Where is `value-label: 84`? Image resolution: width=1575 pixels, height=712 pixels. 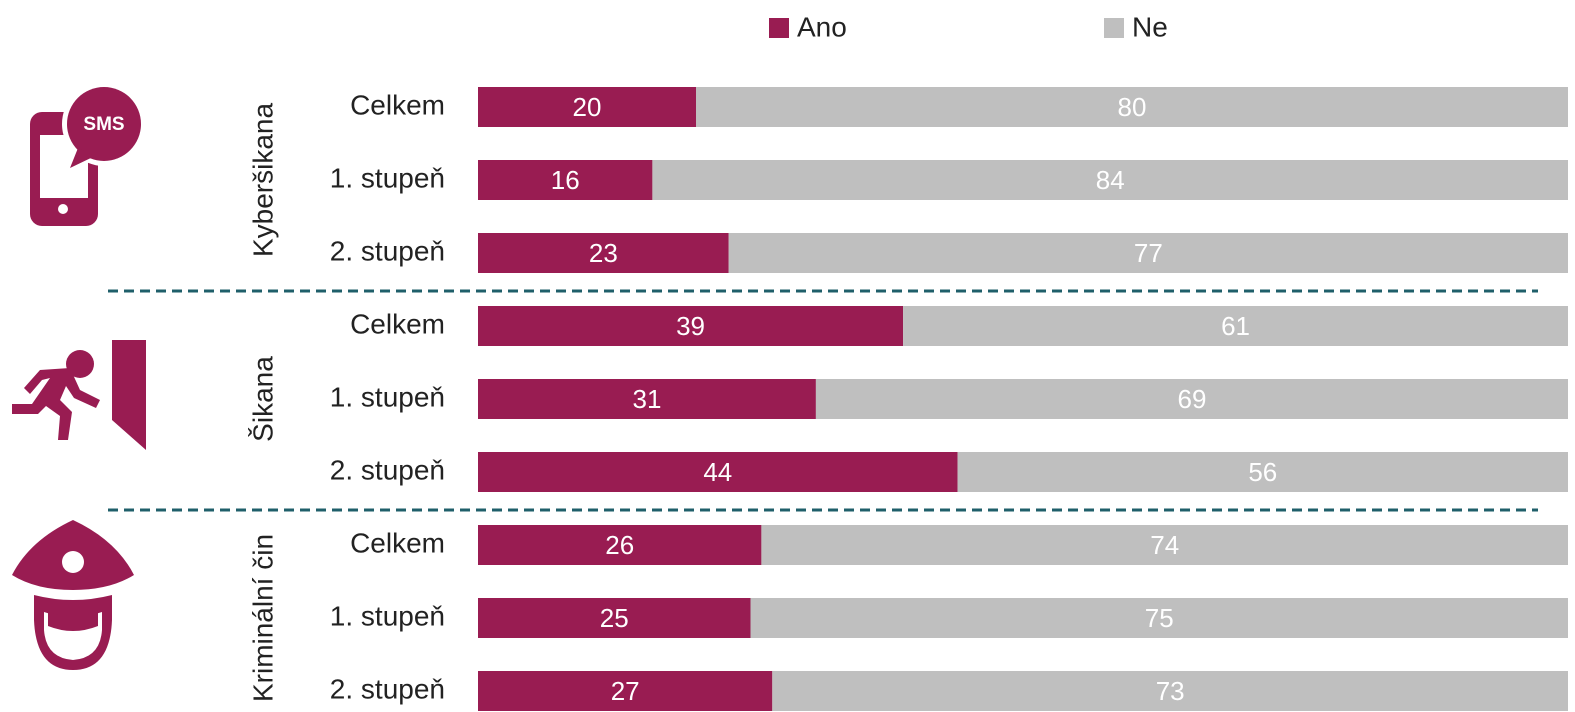
value-label: 84 is located at coordinates (1110, 180).